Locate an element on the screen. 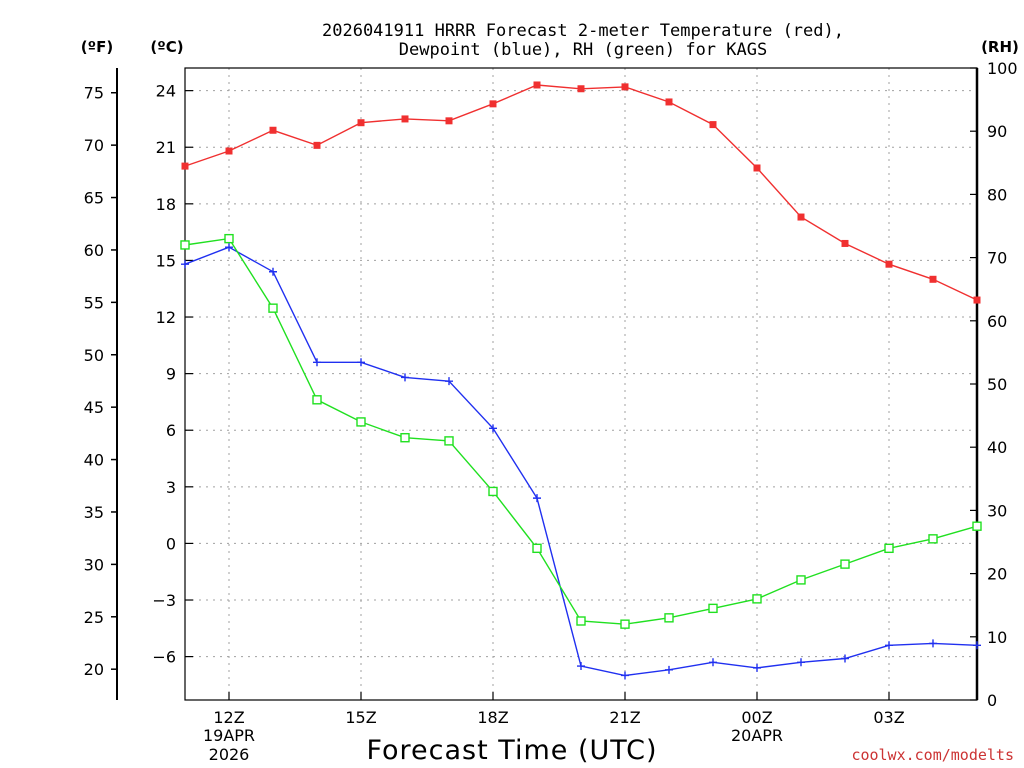 The image size is (1024, 768). fahrenheit-tick-label: 55 is located at coordinates (94, 302).